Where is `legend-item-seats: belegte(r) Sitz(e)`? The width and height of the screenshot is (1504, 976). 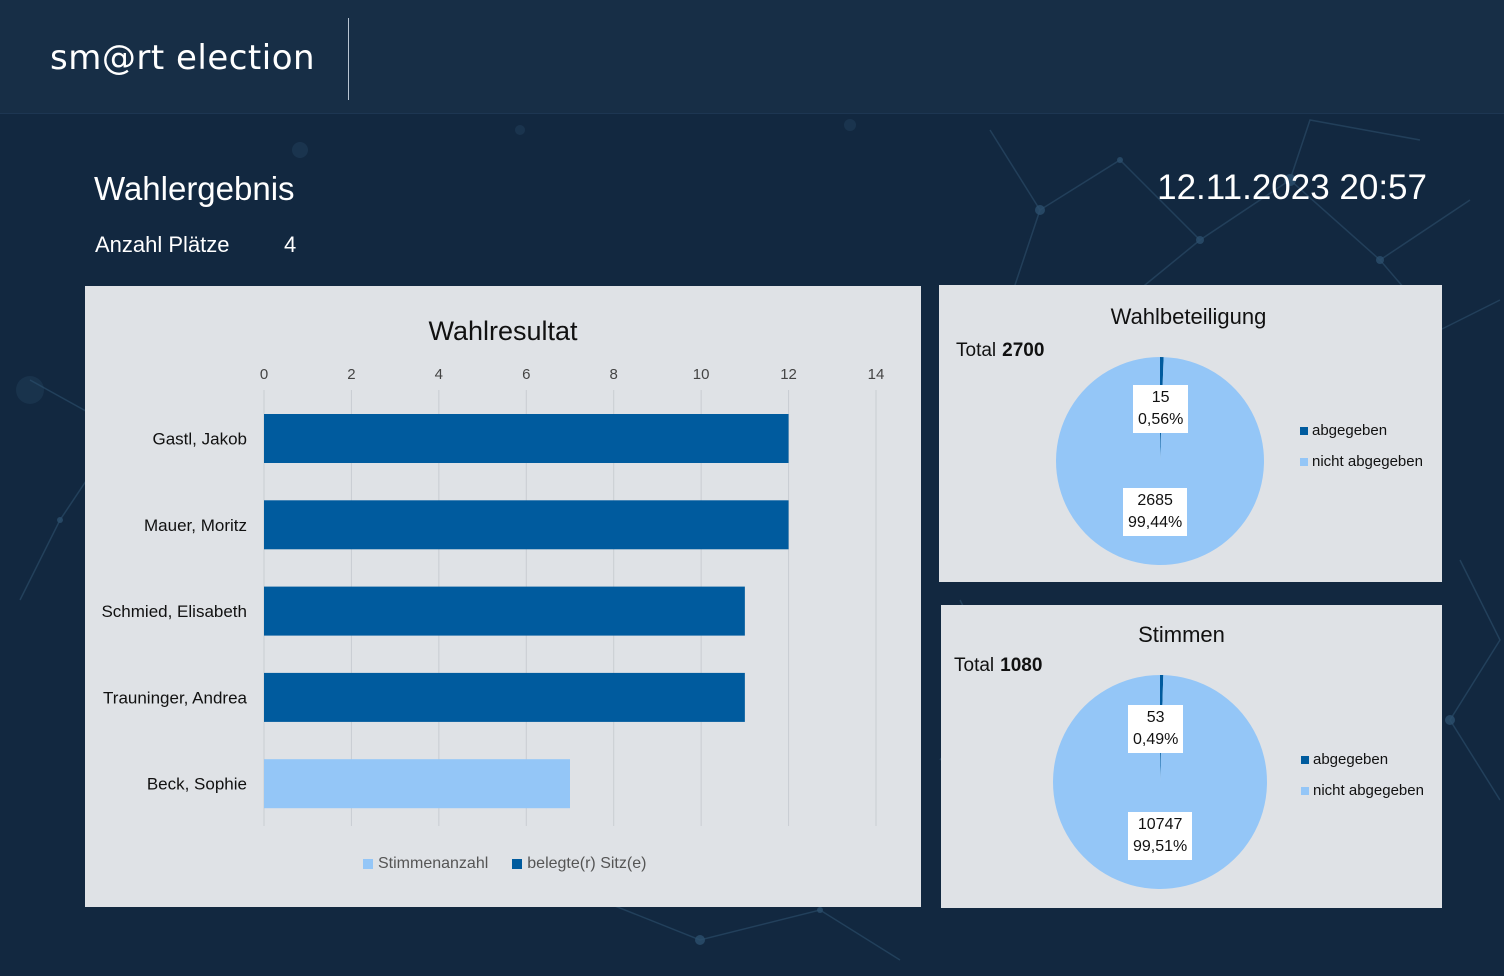
legend-item-seats: belegte(r) Sitz(e) is located at coordinates (579, 864).